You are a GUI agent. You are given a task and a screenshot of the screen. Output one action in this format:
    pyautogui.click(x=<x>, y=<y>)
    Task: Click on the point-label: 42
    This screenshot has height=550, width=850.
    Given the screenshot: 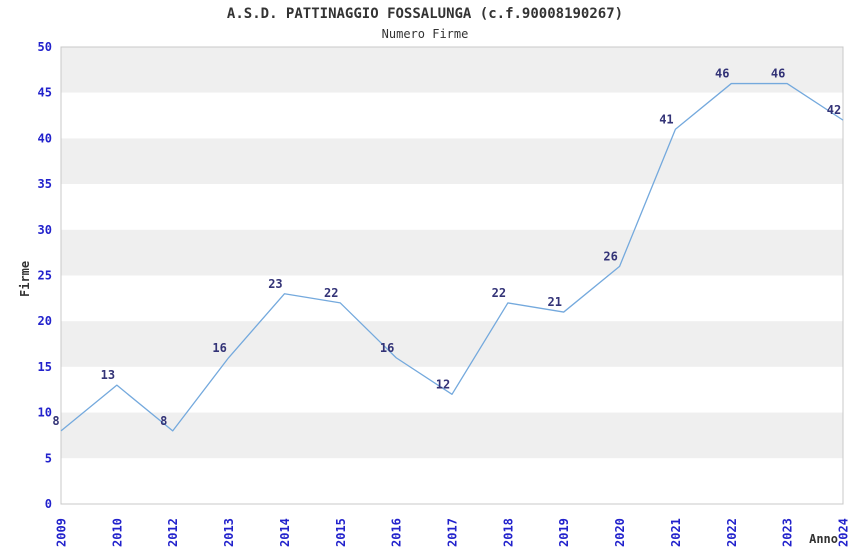 What is the action you would take?
    pyautogui.click(x=834, y=110)
    